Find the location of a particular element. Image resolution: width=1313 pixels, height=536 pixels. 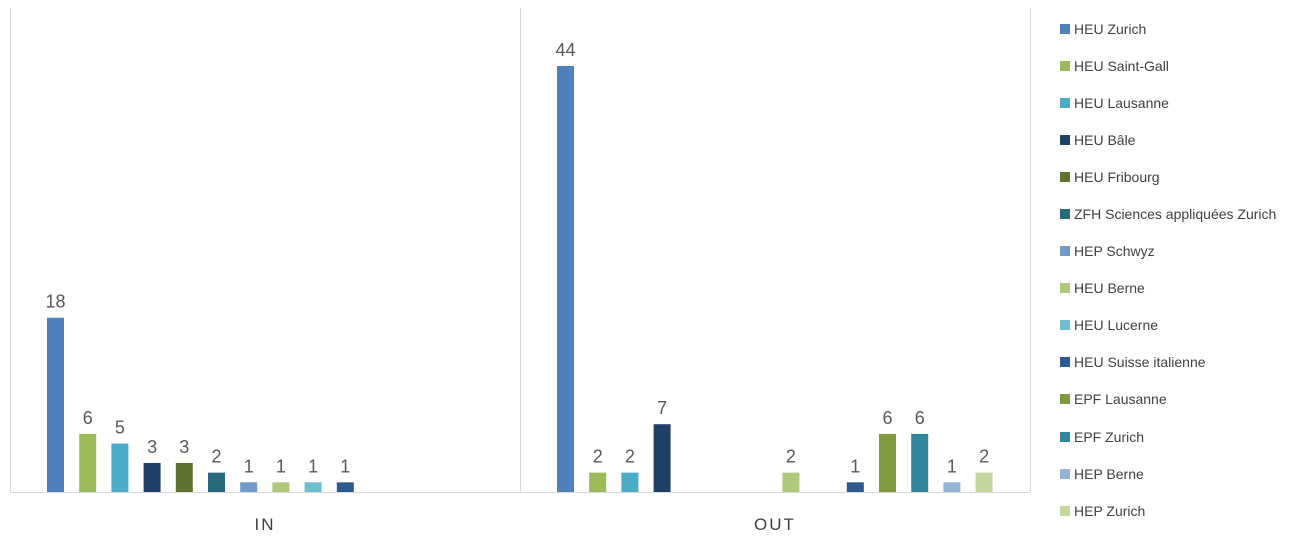

legend-label: HEU Fribourg is located at coordinates (1117, 176).